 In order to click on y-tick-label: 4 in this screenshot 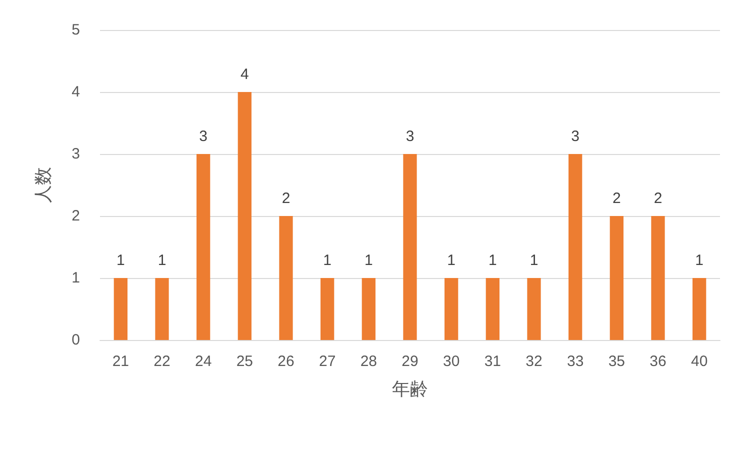, I will do `click(76, 92)`.